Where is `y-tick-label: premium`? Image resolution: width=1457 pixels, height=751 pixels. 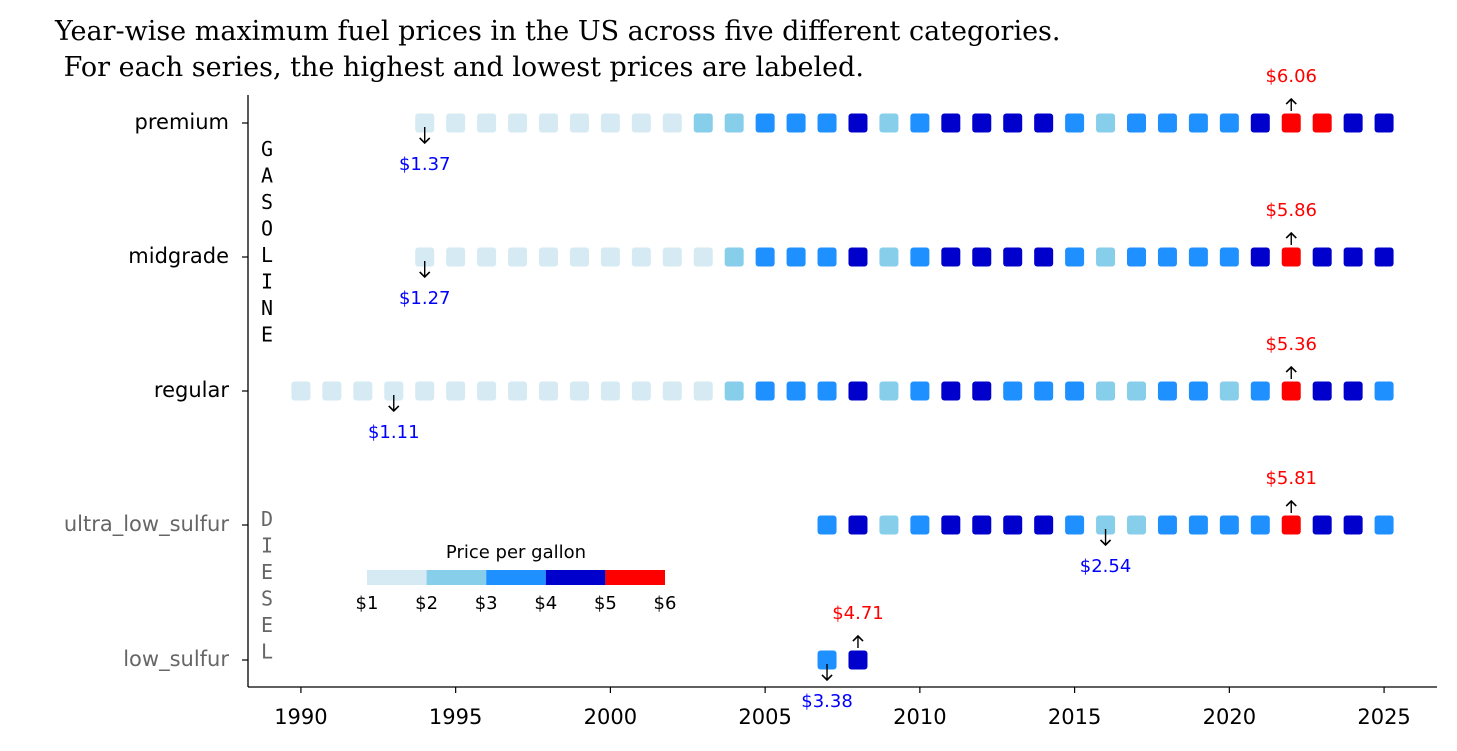
y-tick-label: premium is located at coordinates (182, 122).